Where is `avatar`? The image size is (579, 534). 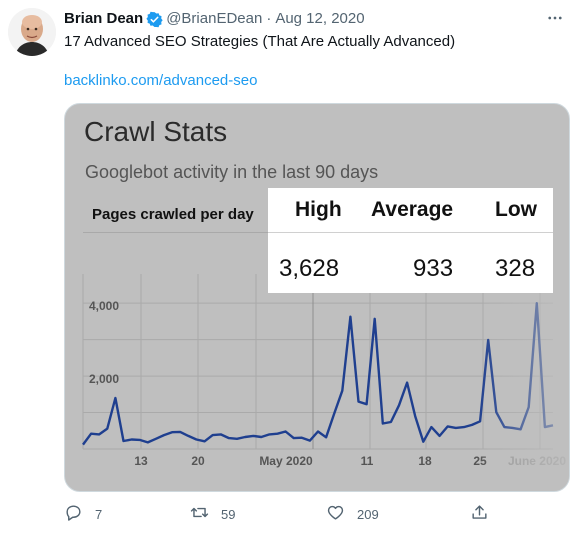
avatar is located at coordinates (32, 32).